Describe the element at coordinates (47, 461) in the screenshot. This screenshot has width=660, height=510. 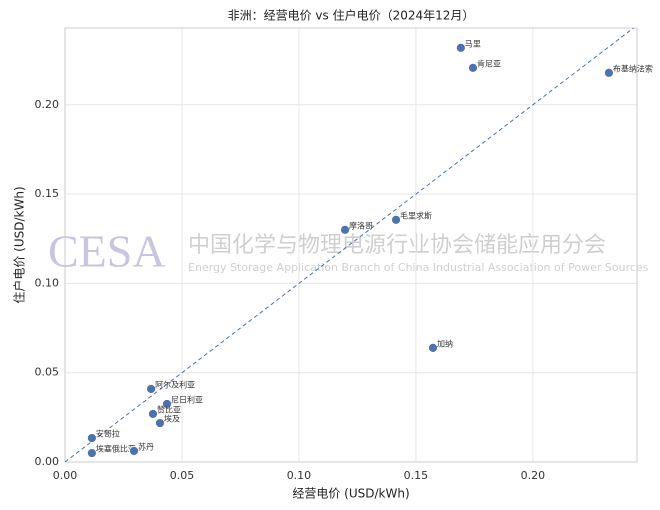
I see `y-tick-label: 0.00` at that location.